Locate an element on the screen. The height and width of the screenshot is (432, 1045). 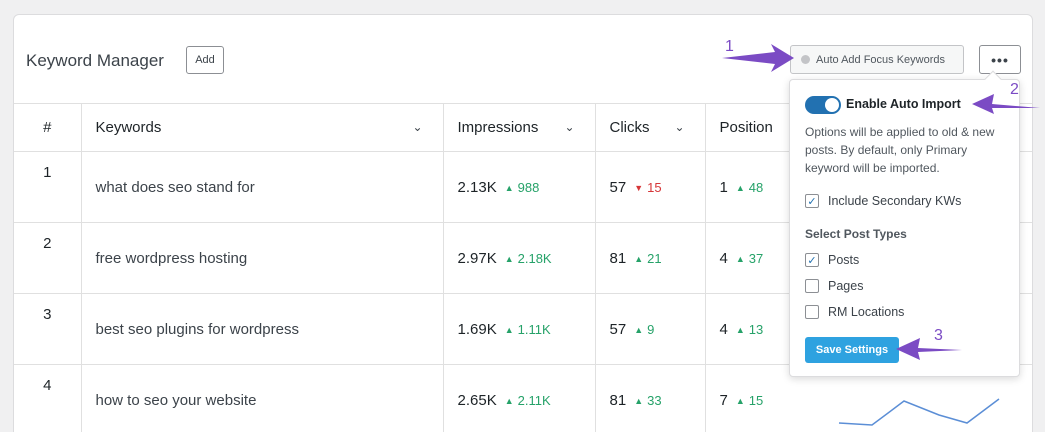
impressions-value: 2.97K is located at coordinates (477, 258).